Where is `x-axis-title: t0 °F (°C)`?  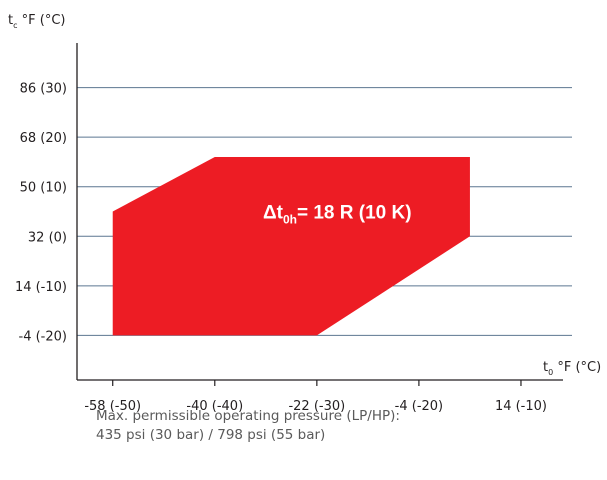 x-axis-title: t0 °F (°C) is located at coordinates (572, 368).